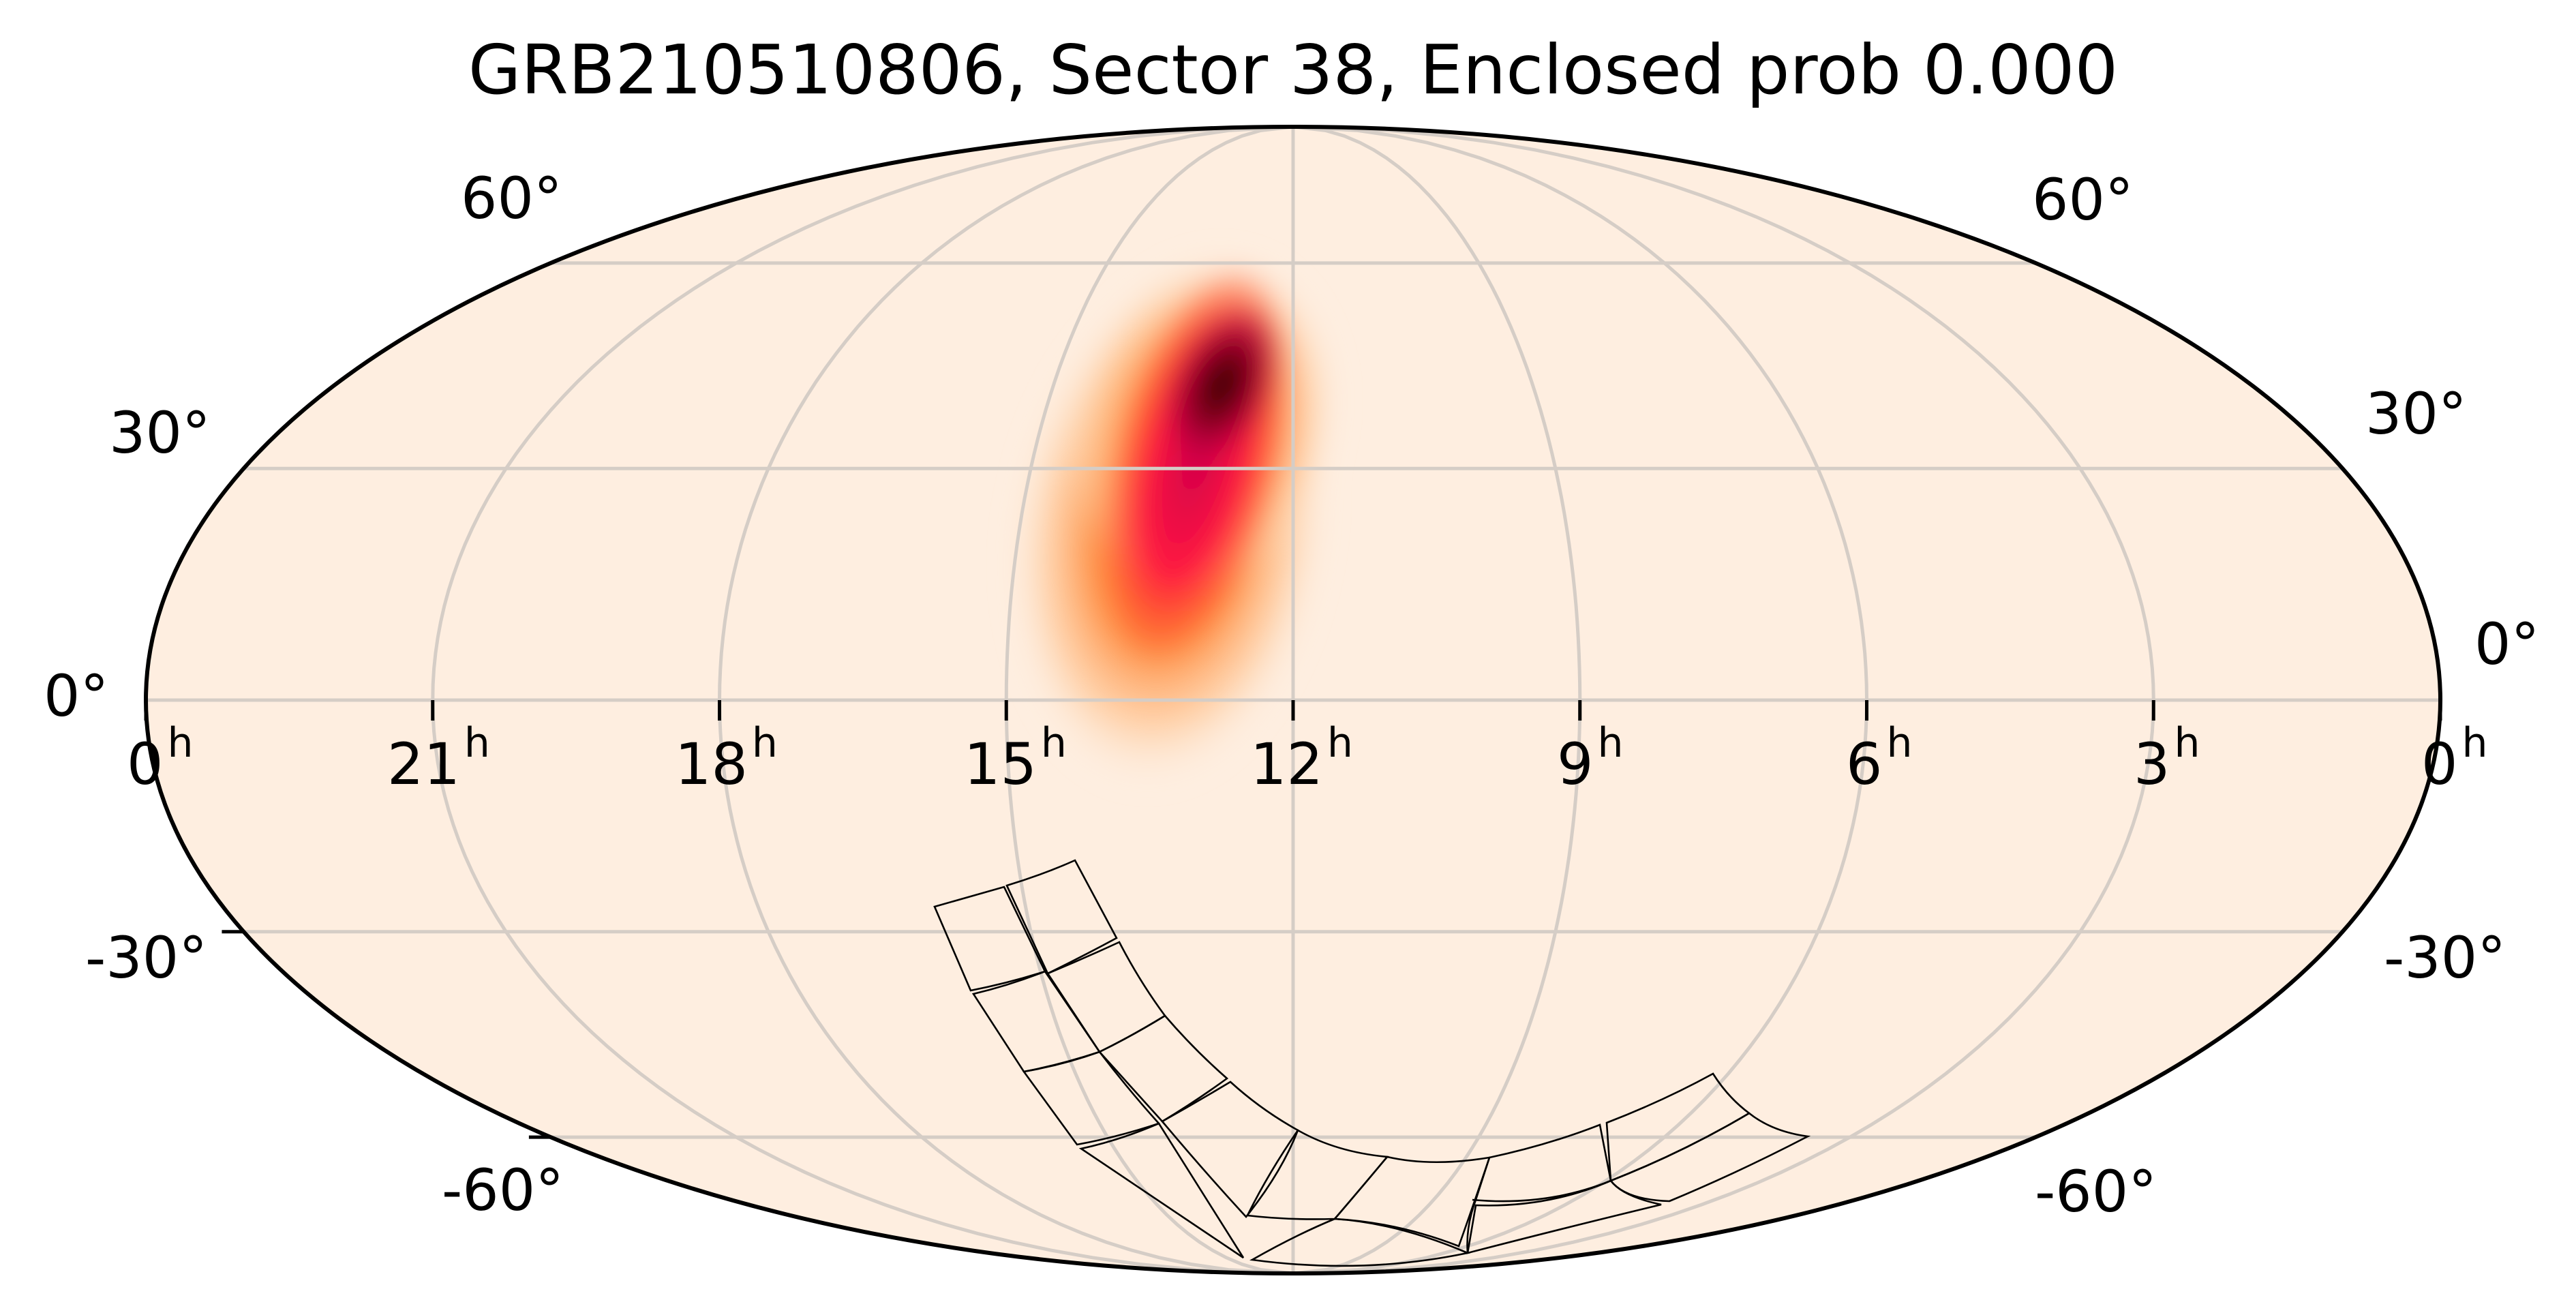 The height and width of the screenshot is (1315, 2576). I want to click on probability-heatmap, so click(1174, 518).